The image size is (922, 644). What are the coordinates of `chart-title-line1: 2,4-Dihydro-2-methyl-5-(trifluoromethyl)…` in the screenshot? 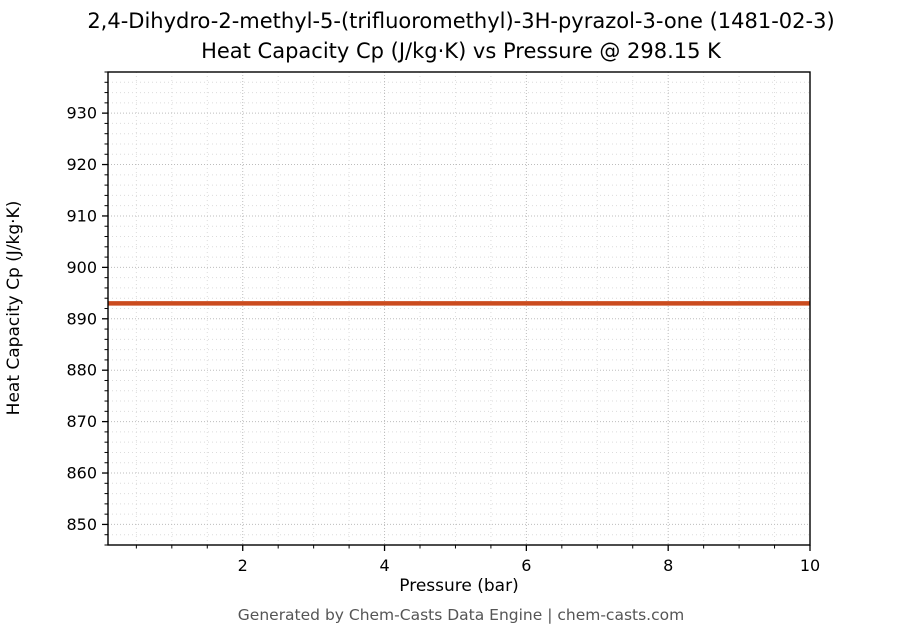 It's located at (461, 21).